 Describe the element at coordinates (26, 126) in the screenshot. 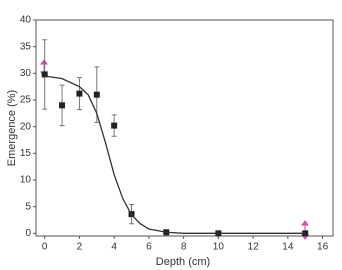

I see `y-tick-label: 20` at that location.